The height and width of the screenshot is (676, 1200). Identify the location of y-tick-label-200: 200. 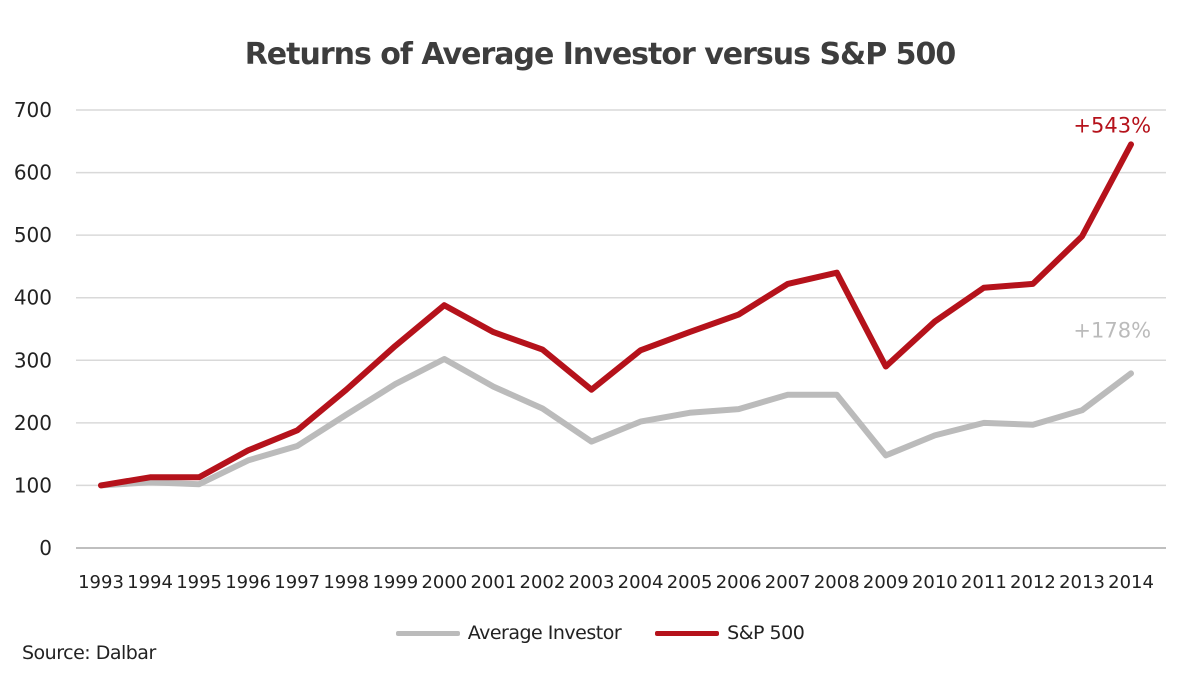
(33, 423).